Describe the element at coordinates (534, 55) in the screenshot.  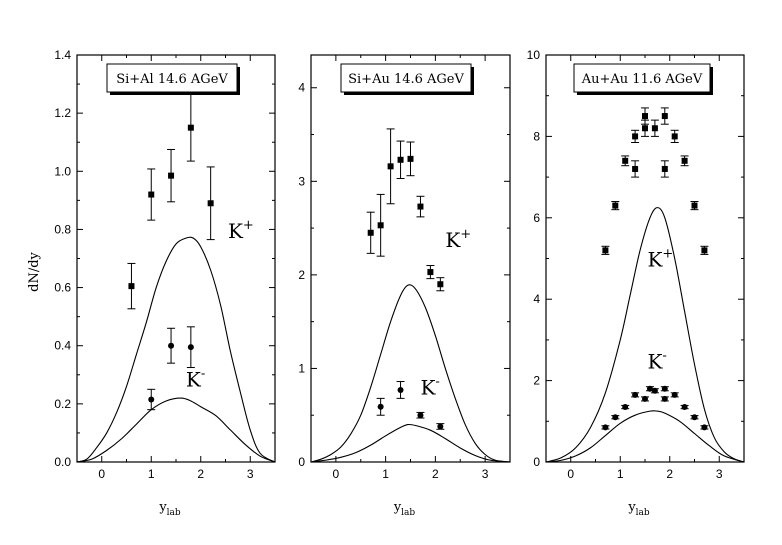
I see `y-tick-label: 10` at that location.